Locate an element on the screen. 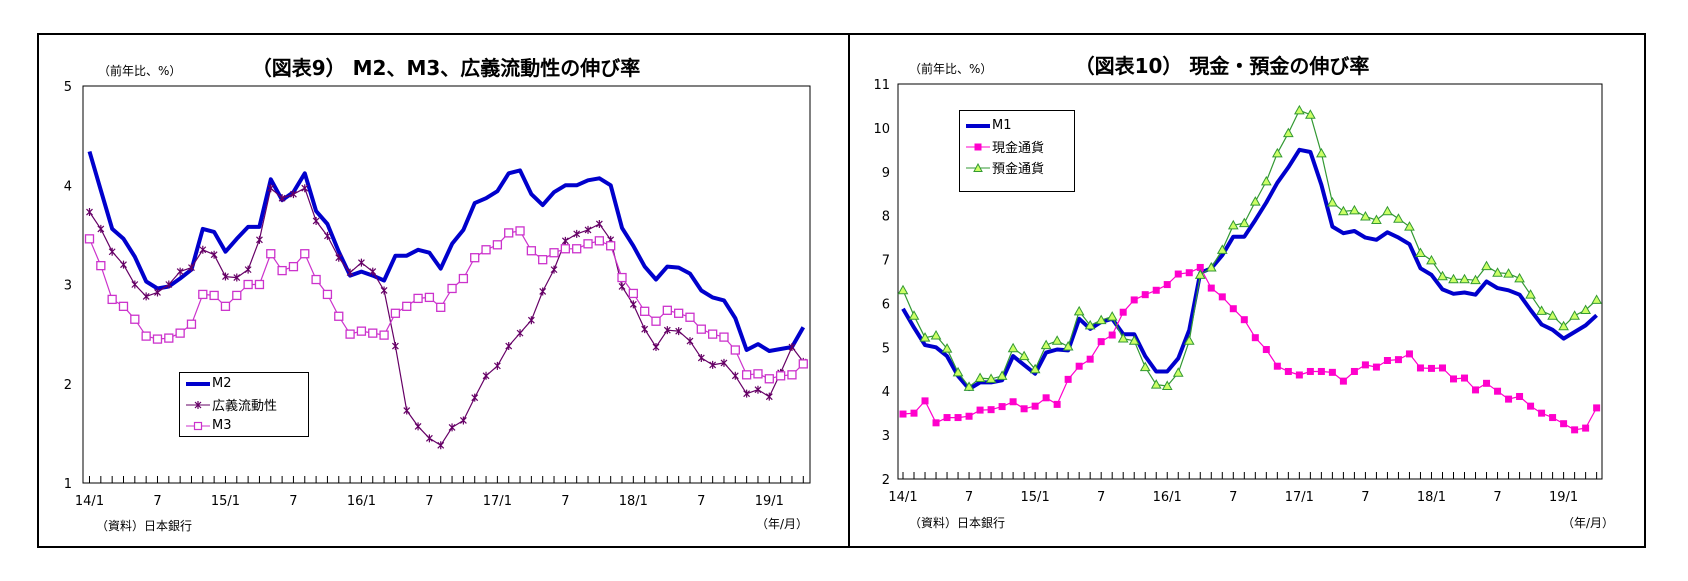 This screenshot has width=1688, height=581. y-tick-label: 5 is located at coordinates (68, 87).